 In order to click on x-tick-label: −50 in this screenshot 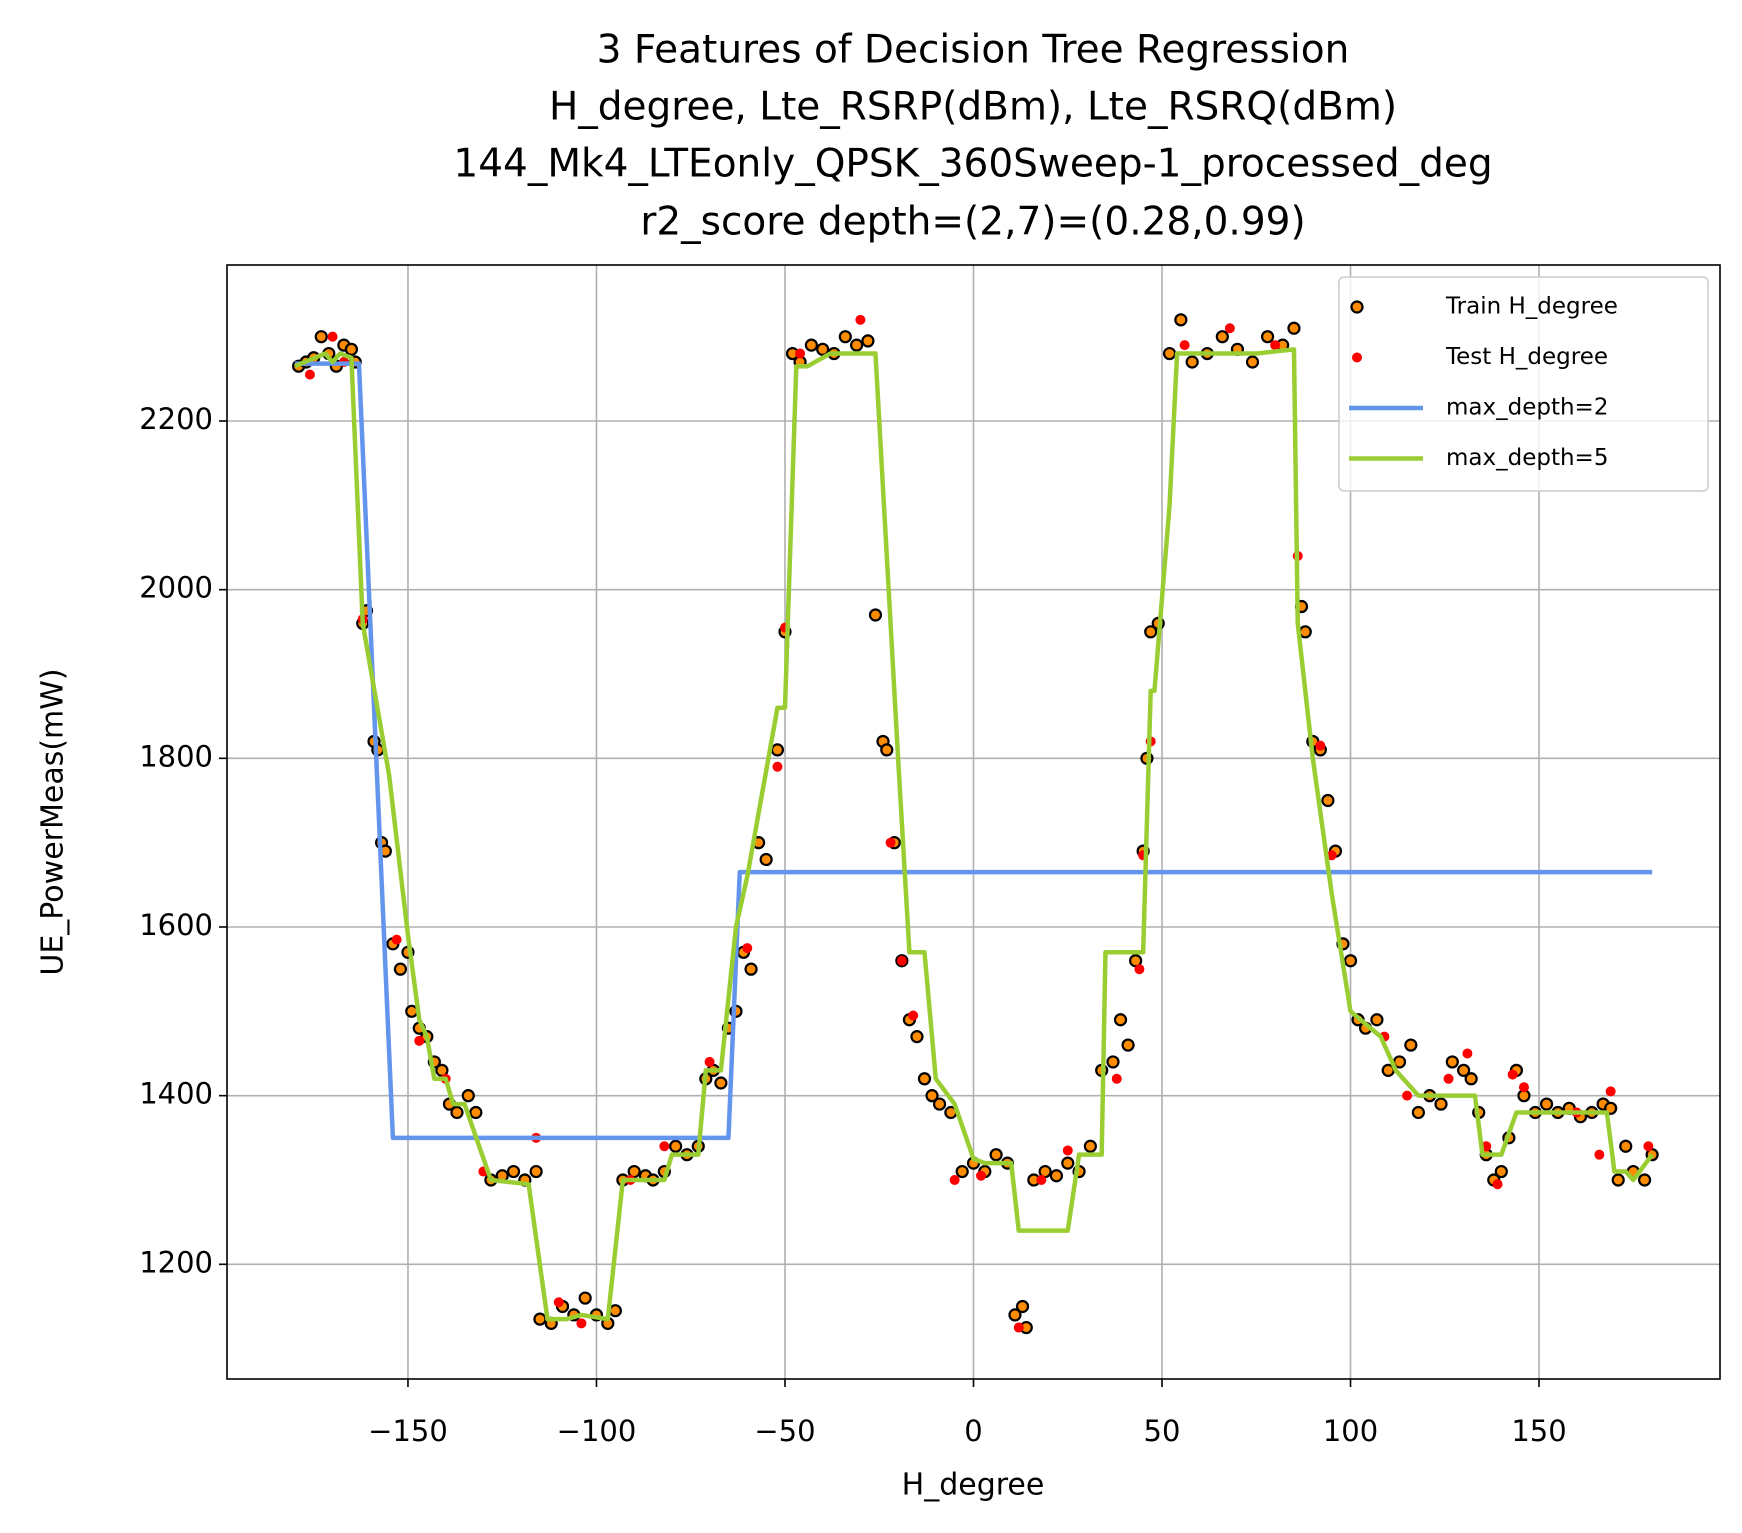, I will do `click(784, 1431)`.